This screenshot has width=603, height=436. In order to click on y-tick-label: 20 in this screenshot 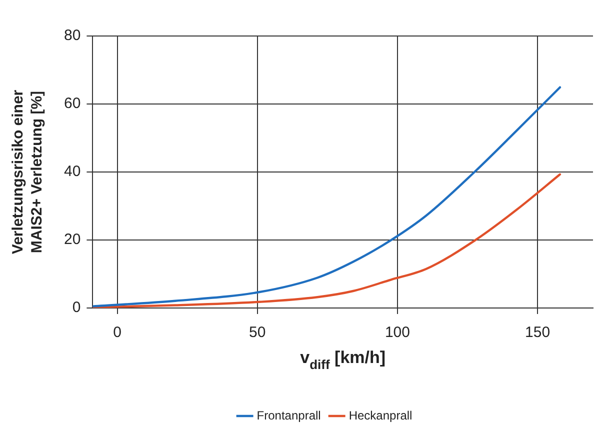, I will do `click(72, 239)`.